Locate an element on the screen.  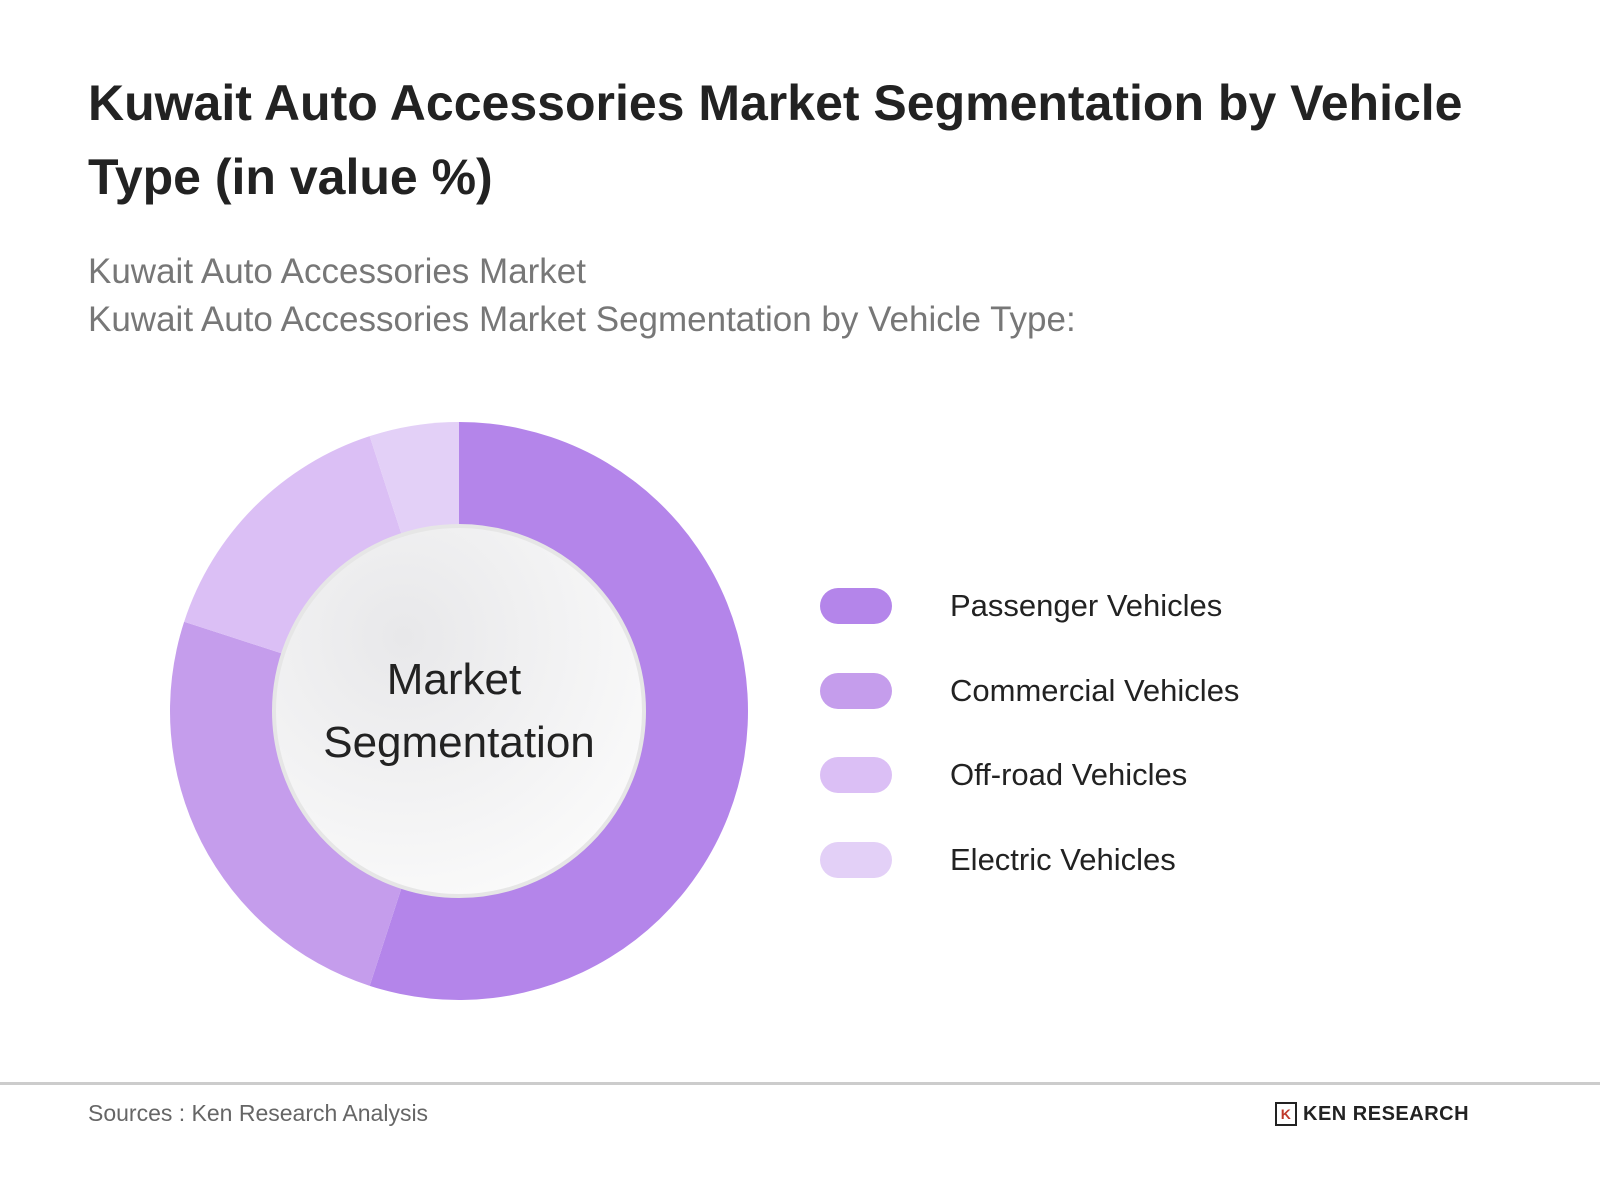
donut-center is located at coordinates (459, 711).